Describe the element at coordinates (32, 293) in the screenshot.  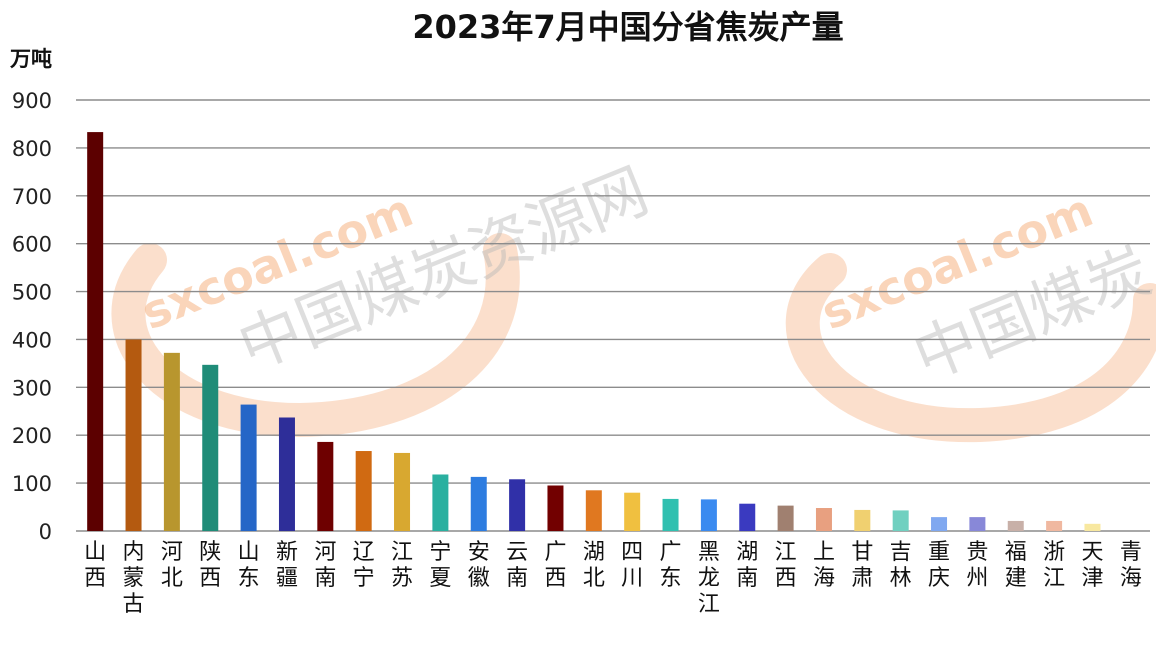
I see `y-tick-label: 500` at that location.